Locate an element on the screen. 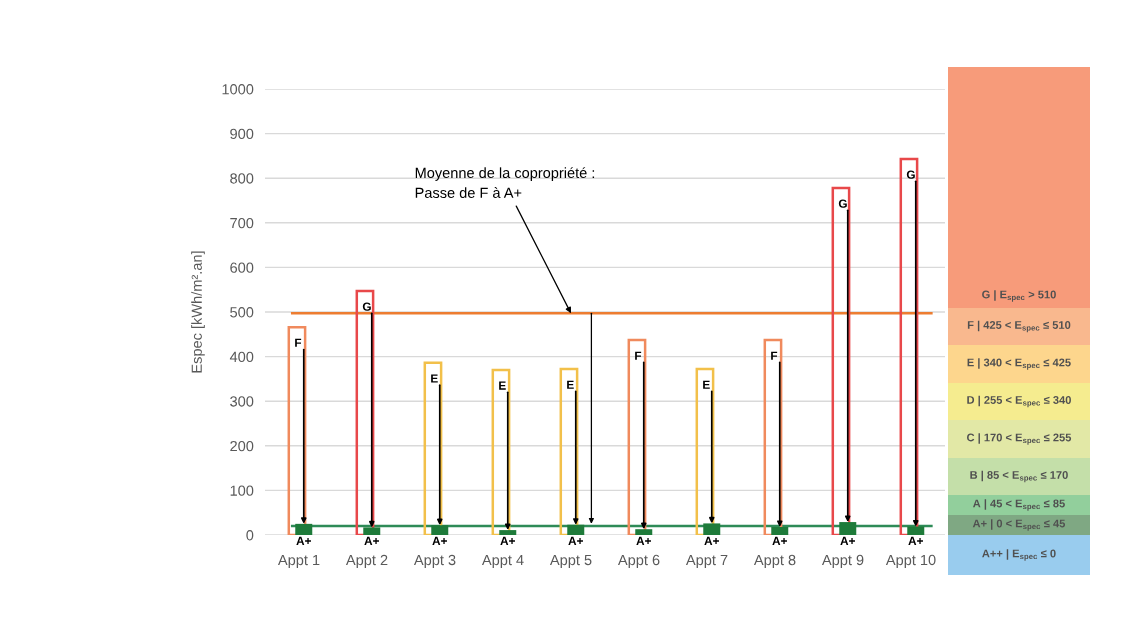 The image size is (1141, 635). y-tick-label: 1000 is located at coordinates (238, 89).